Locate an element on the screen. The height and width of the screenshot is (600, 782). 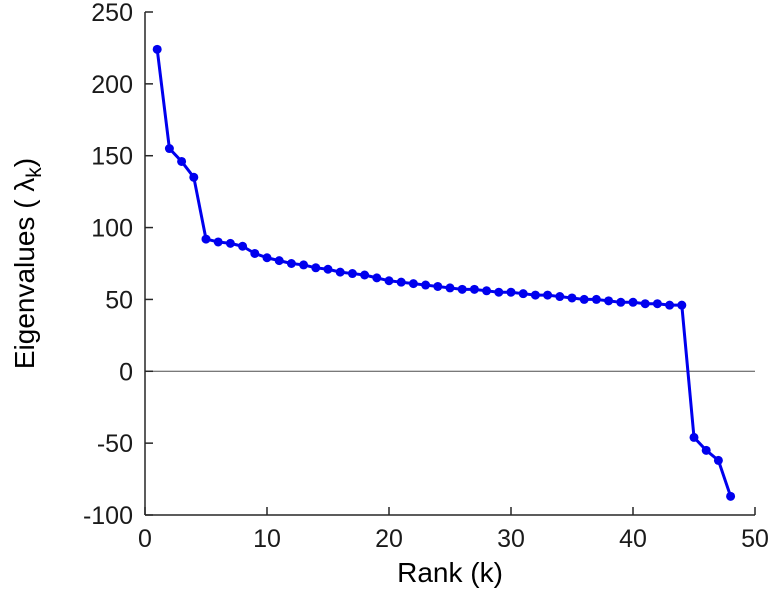
y-tick-label: 100 is located at coordinates (112, 229).